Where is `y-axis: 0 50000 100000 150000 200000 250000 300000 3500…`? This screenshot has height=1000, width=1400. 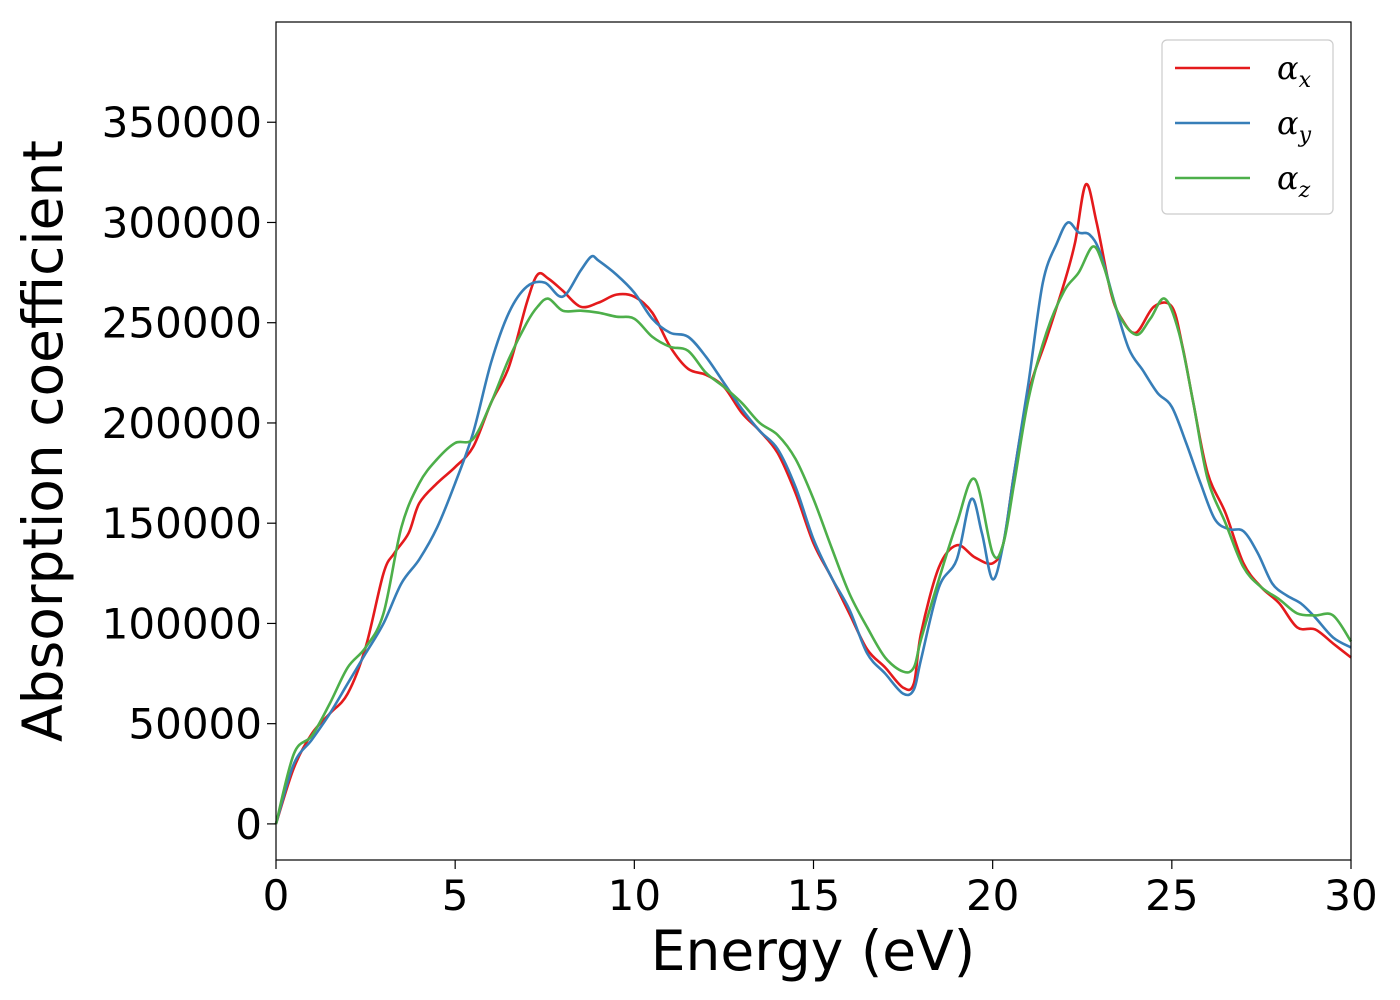
y-axis: 0 50000 100000 150000 200000 250000 300000 3500… is located at coordinates (189, 473).